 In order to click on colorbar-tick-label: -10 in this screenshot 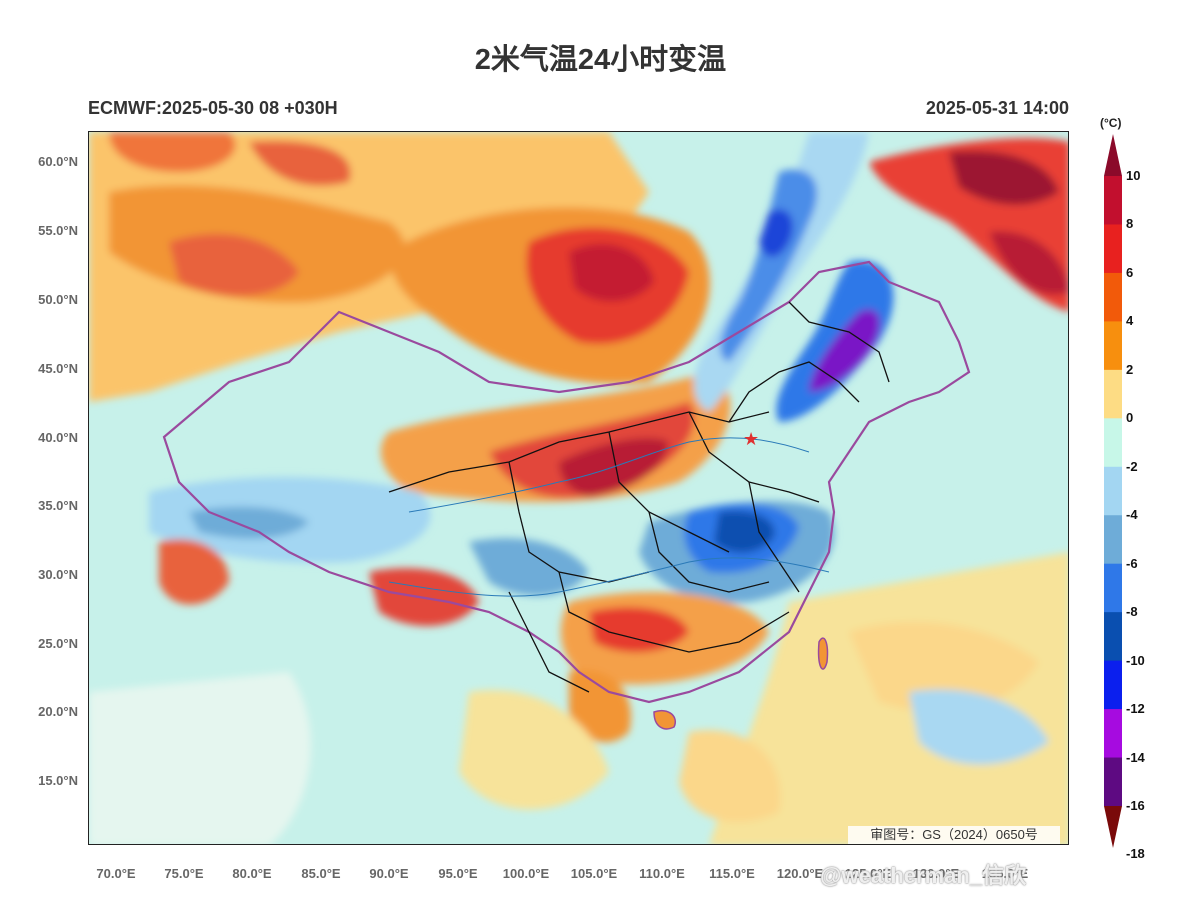, I will do `click(1135, 660)`.